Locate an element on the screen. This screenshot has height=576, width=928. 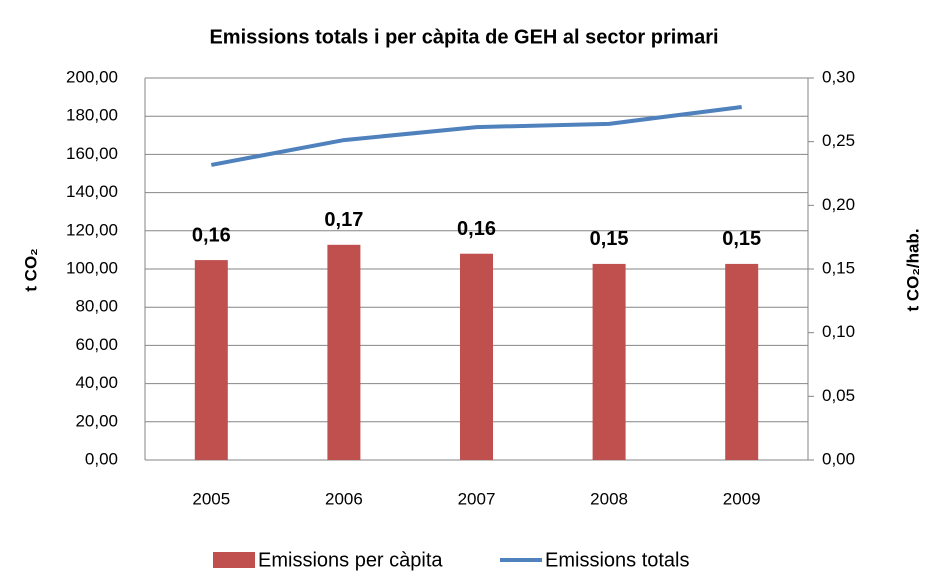
y-tick-label: 40,00 is located at coordinates (96, 382).